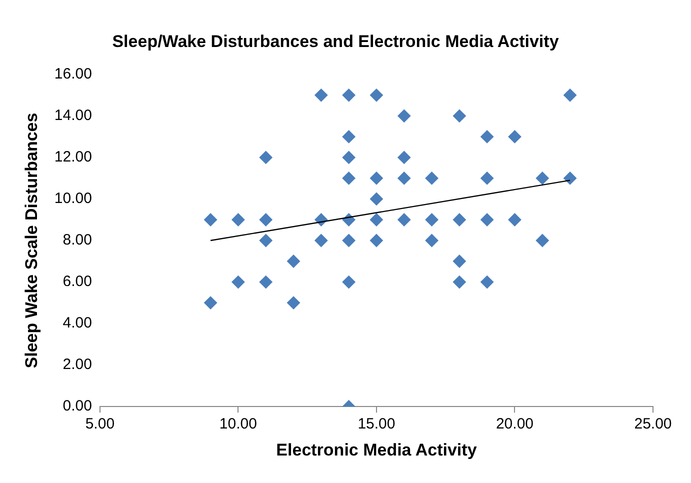 The width and height of the screenshot is (691, 483). I want to click on x-tick-label: 15.00, so click(377, 424).